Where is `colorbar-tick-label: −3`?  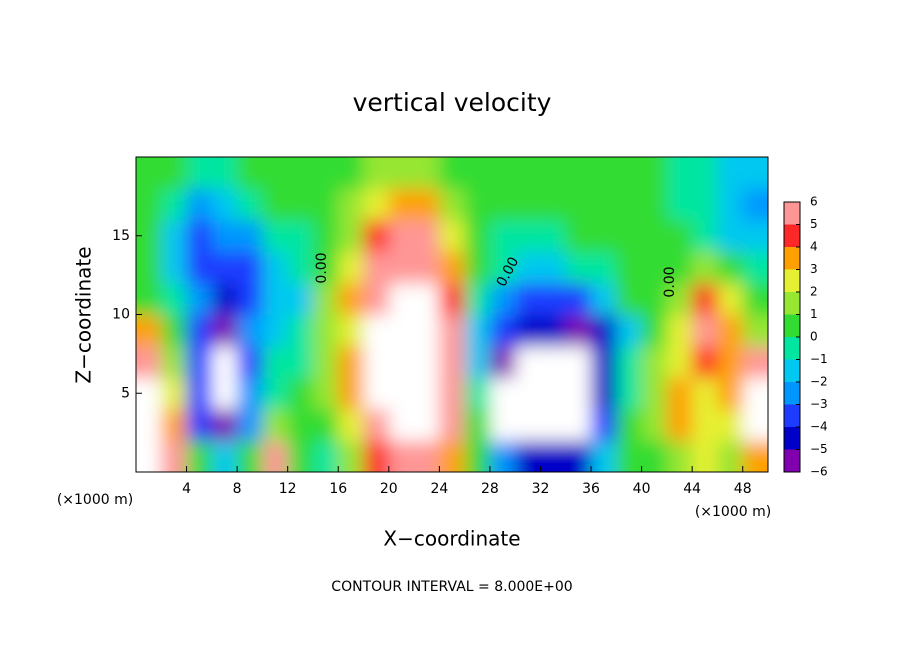
colorbar-tick-label: −3 is located at coordinates (819, 404).